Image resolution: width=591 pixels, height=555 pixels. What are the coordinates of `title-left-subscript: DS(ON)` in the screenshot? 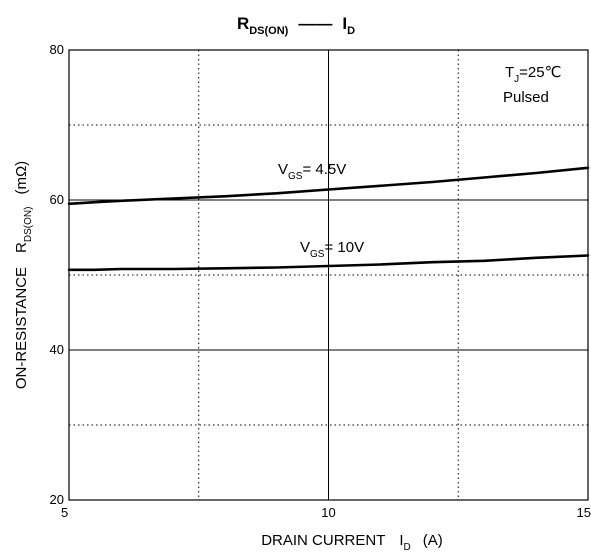 It's located at (268, 31).